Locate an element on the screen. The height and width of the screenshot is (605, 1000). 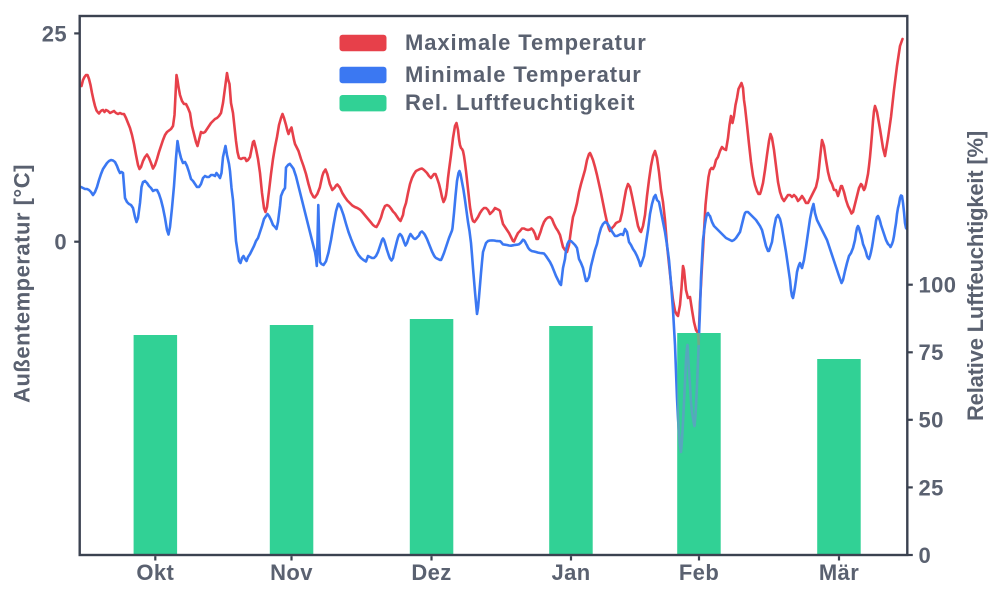
svg-text: 100 is located at coordinates (938, 285).